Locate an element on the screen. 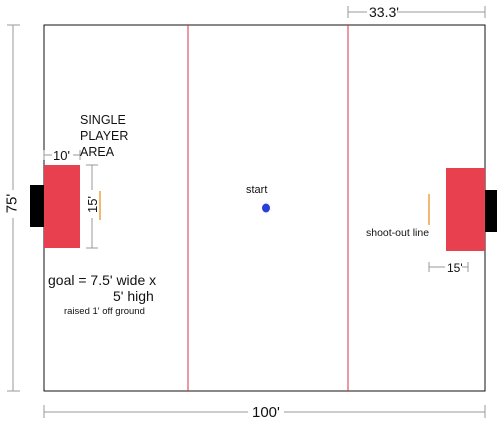 The height and width of the screenshot is (431, 500). start-label: start is located at coordinates (257, 190).